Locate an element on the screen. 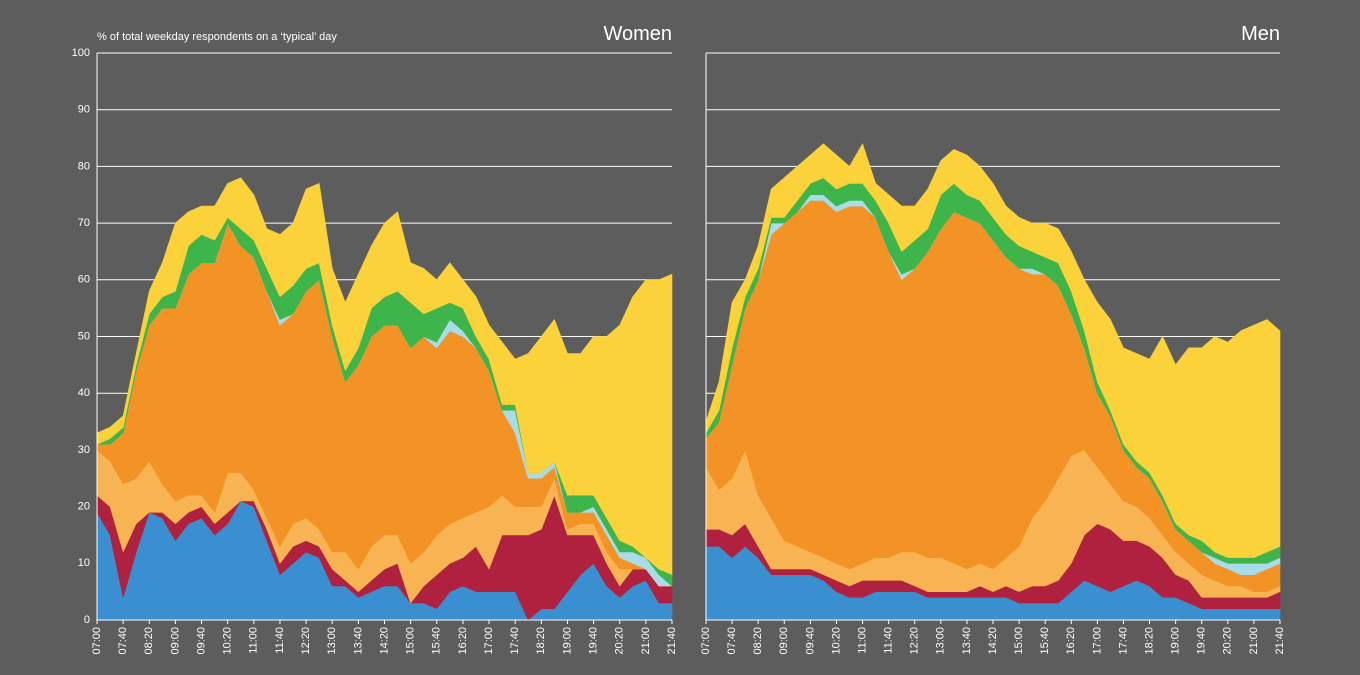 The width and height of the screenshot is (1360, 675). y-tick-label: 20 is located at coordinates (84, 507).